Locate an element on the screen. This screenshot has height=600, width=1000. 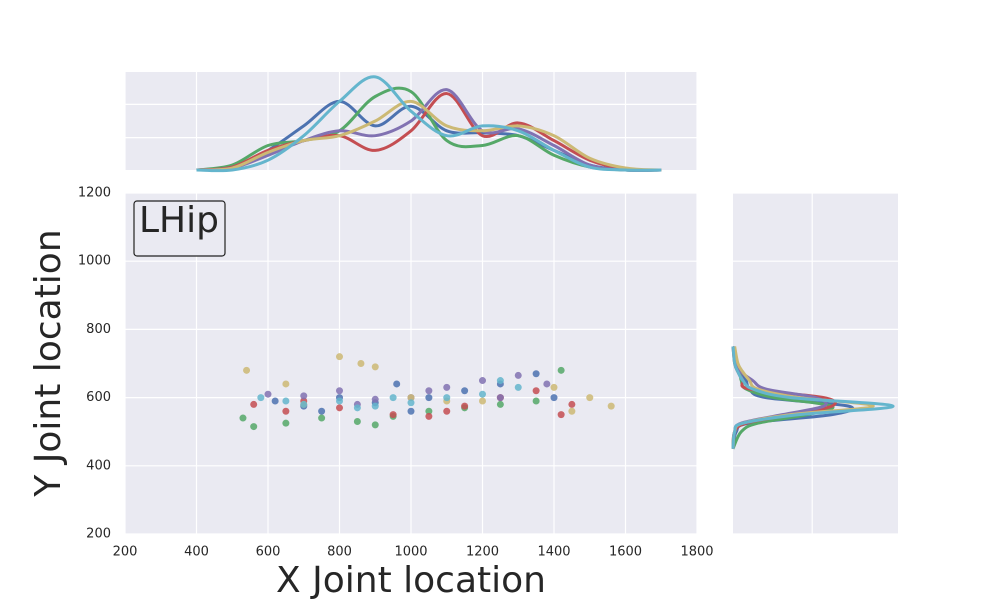
x-axis-label: X Joint location is located at coordinates (411, 580).